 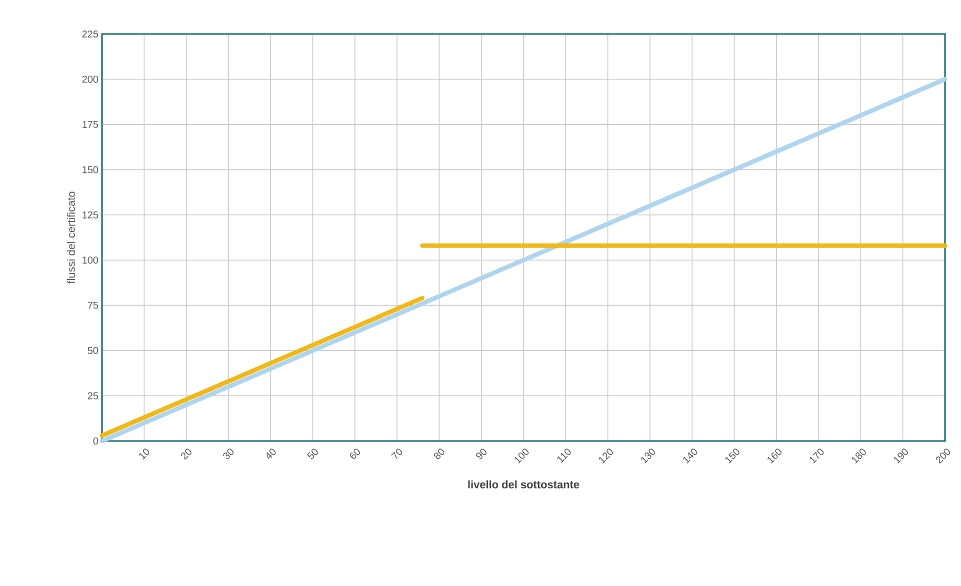 What do you see at coordinates (93, 305) in the screenshot?
I see `y-tick-label: 75` at bounding box center [93, 305].